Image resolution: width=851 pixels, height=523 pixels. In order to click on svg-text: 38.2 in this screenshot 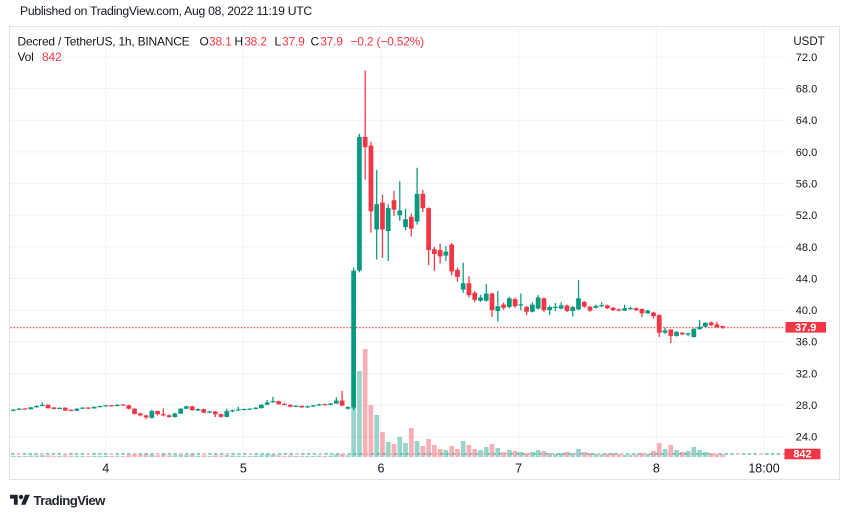, I will do `click(255, 41)`.